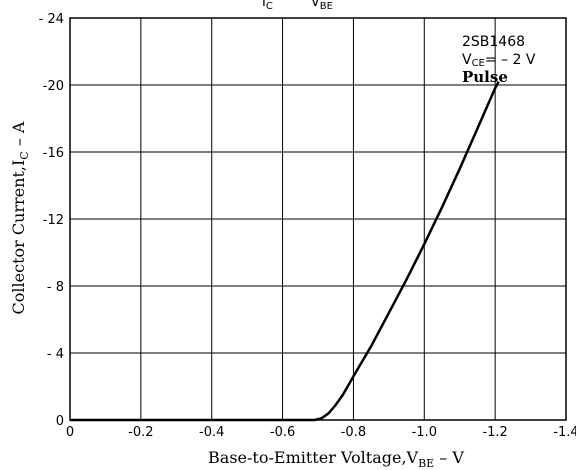 The height and width of the screenshot is (470, 576). Describe the element at coordinates (53, 86) in the screenshot. I see `y-tick-label: -20` at that location.